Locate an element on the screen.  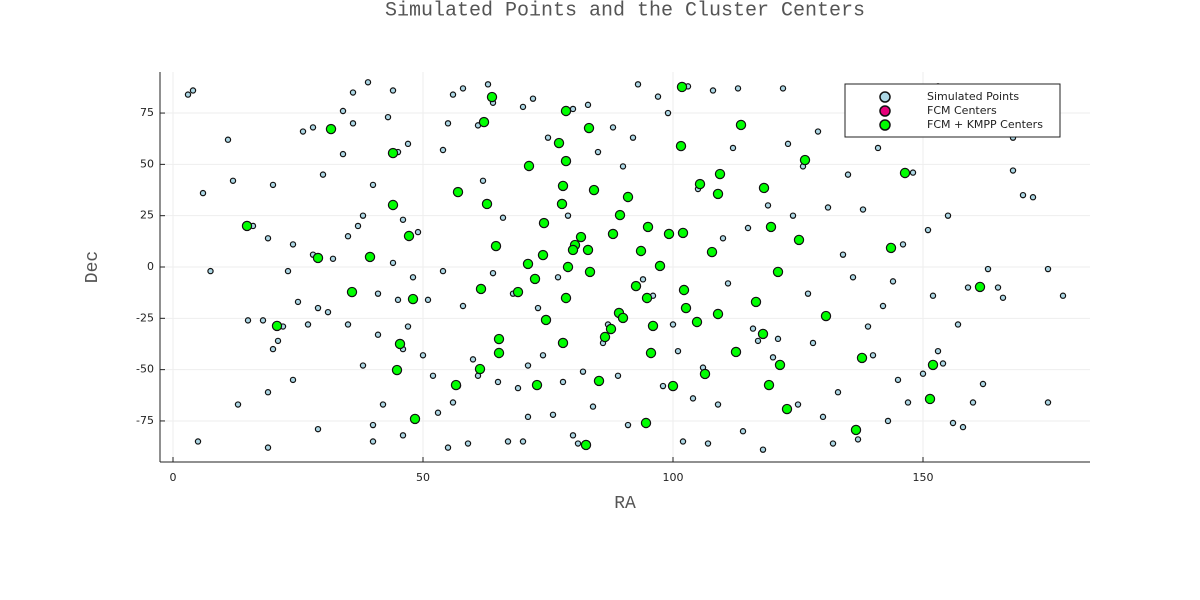
x-tick-label: 50 is located at coordinates (423, 477).